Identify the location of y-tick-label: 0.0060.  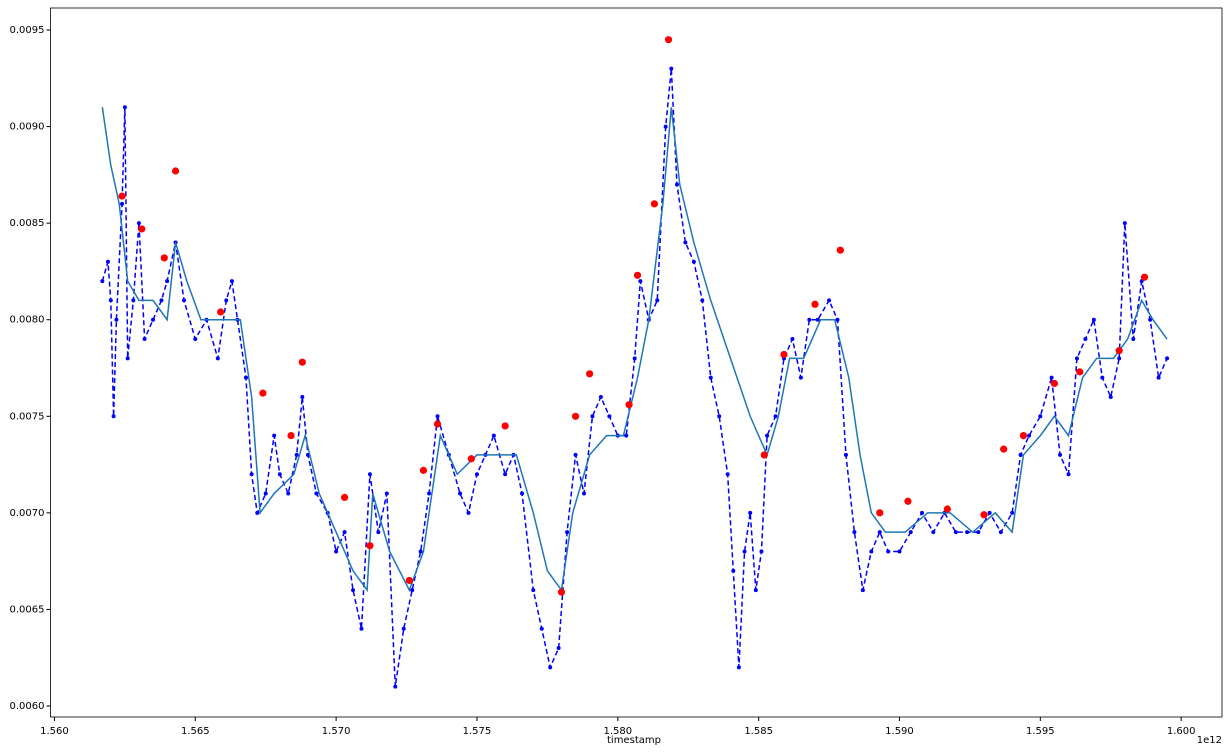
(27, 706).